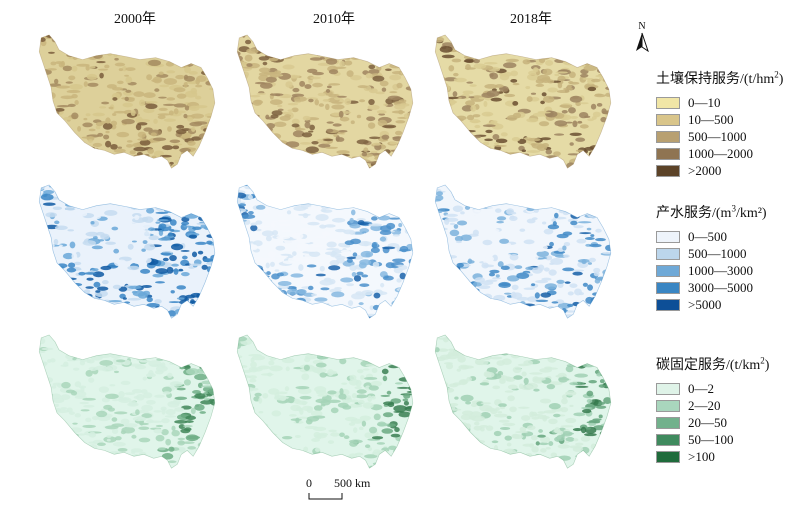  I want to click on legend-item: 0—10, so click(719, 102).